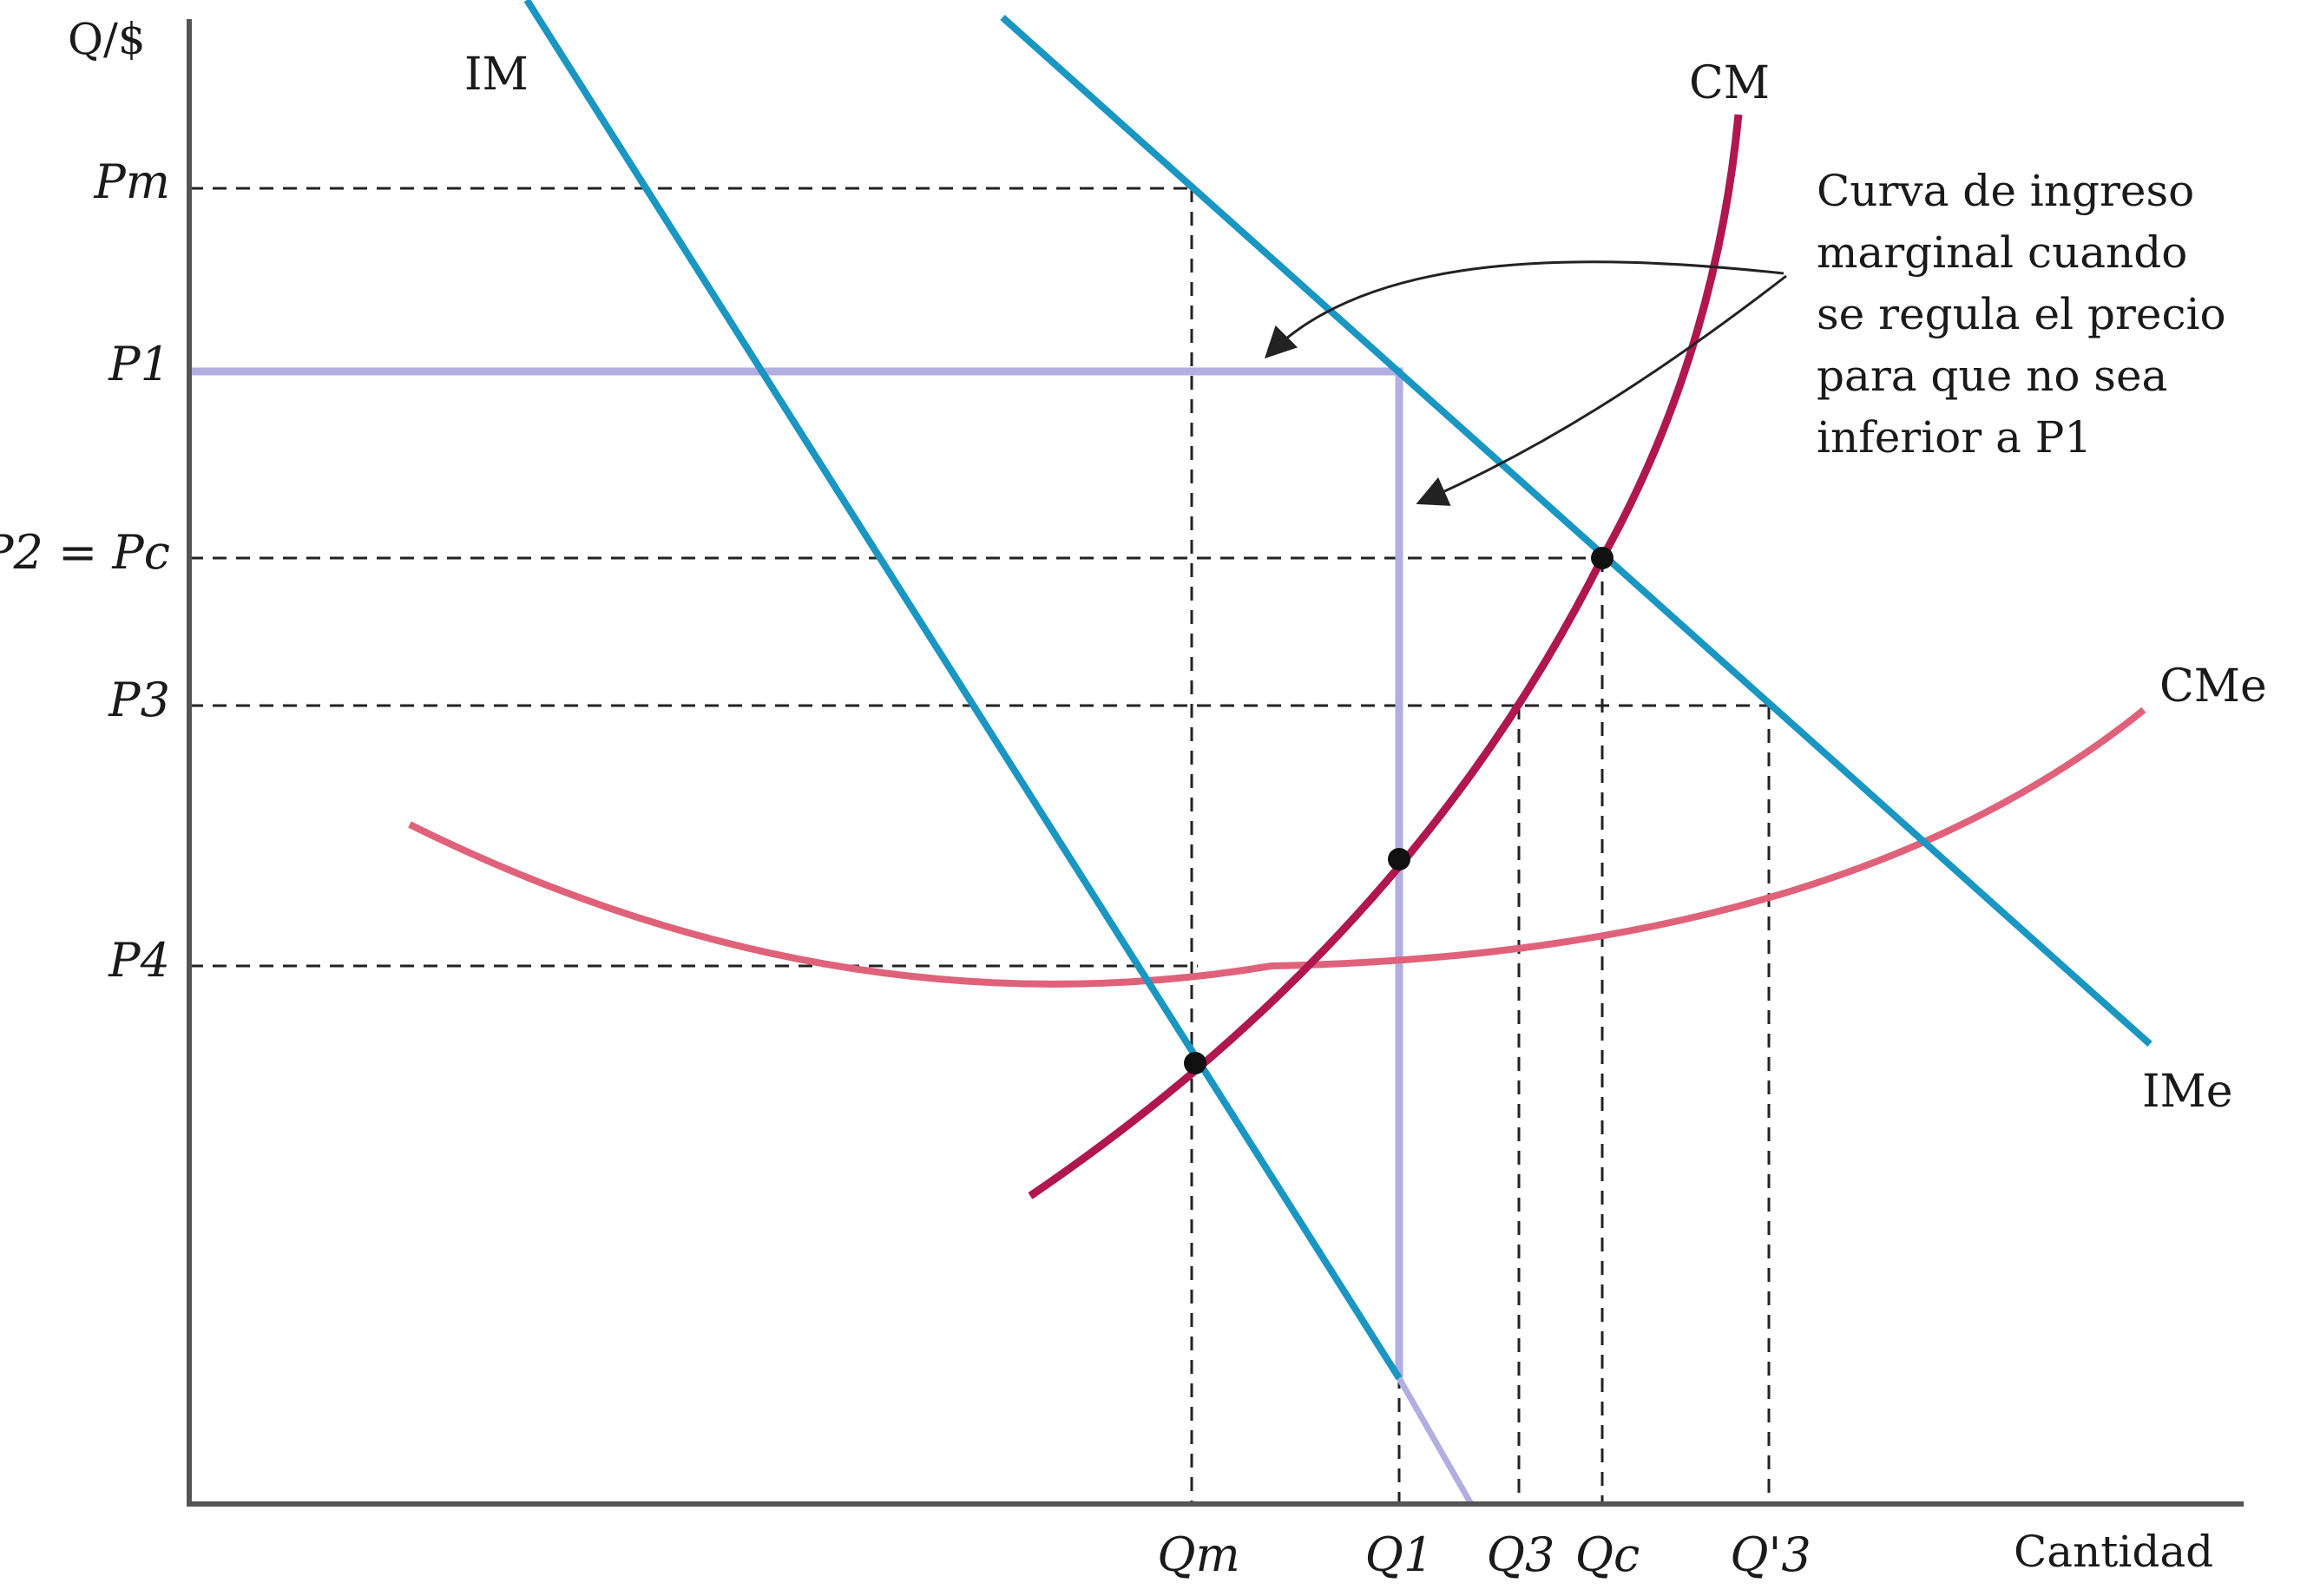 Image resolution: width=2307 pixels, height=1596 pixels. What do you see at coordinates (1521, 1554) in the screenshot?
I see `quantity-label-q3: Q3` at bounding box center [1521, 1554].